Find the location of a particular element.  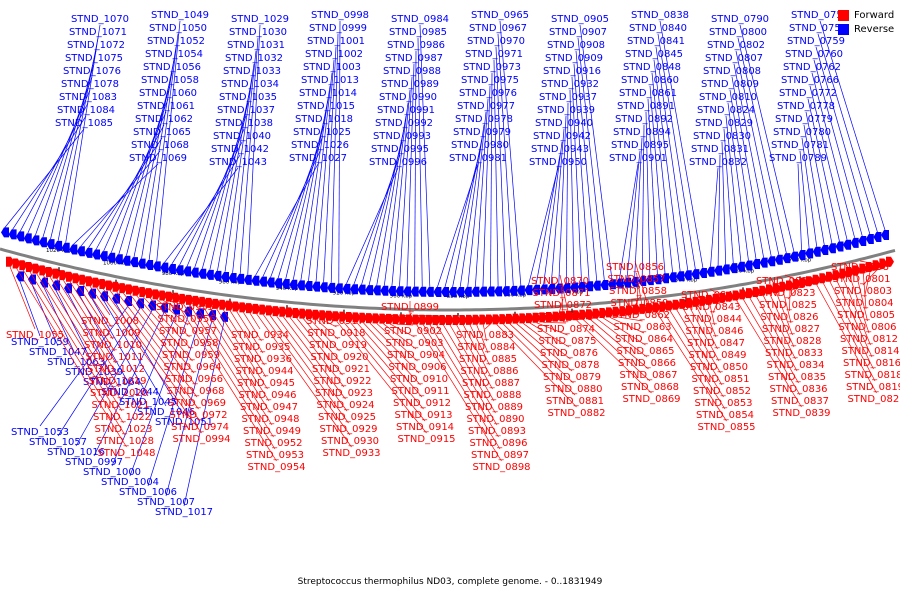

reverse-gene-label: STND_0976 is located at coordinates (488, 93).